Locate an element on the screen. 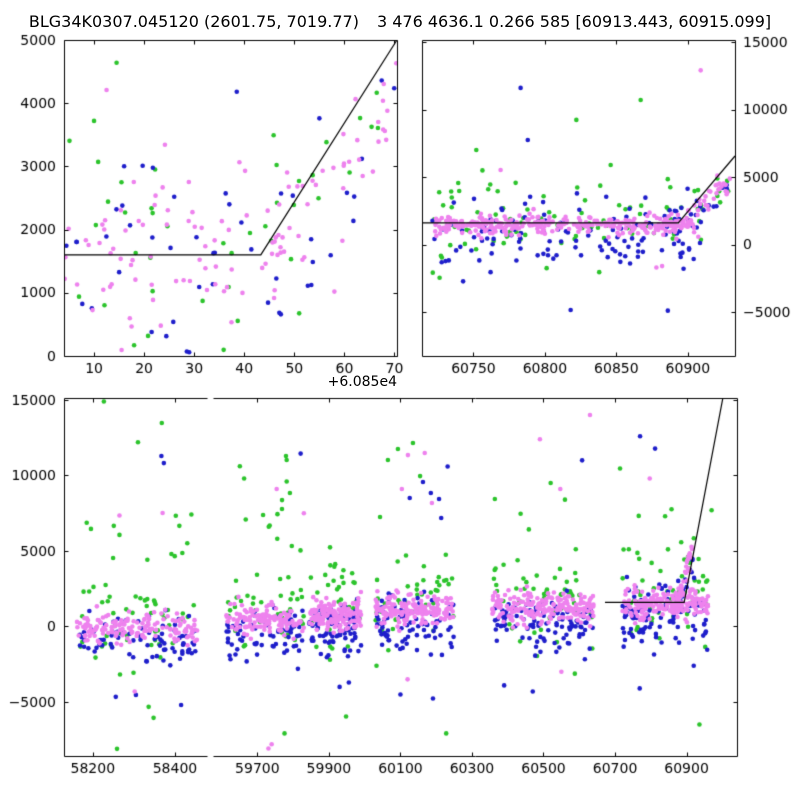  figure-title-left: BLG34K0307.045120 (2601.75, 7019.77) is located at coordinates (193, 21).